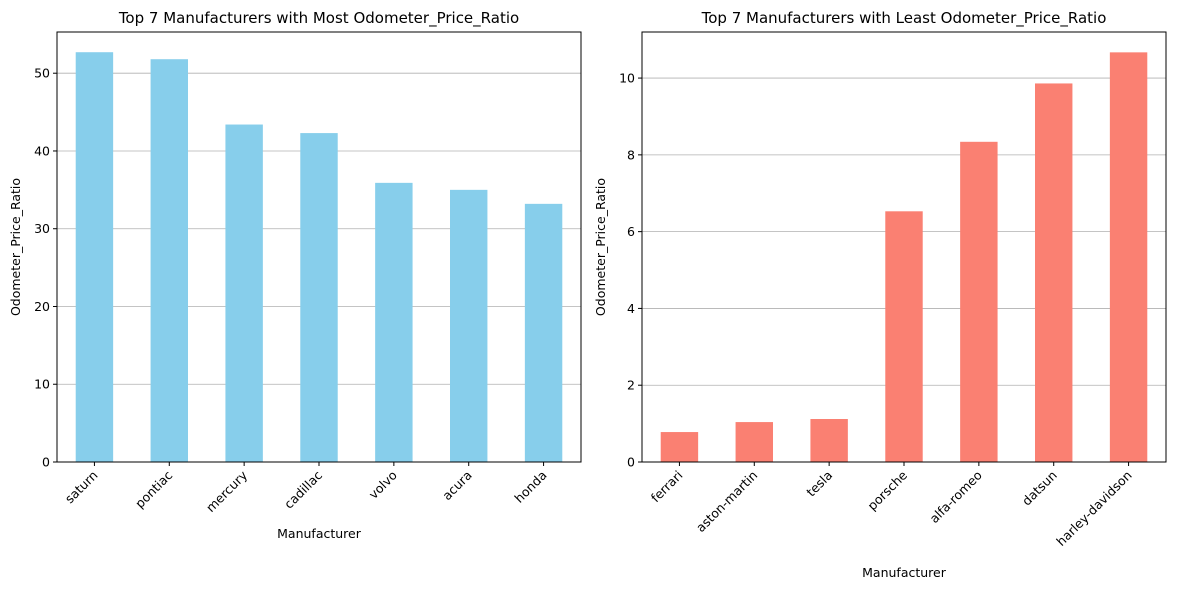 Image resolution: width=1182 pixels, height=594 pixels. Describe the element at coordinates (244, 293) in the screenshot. I see `bar-mercury` at that location.